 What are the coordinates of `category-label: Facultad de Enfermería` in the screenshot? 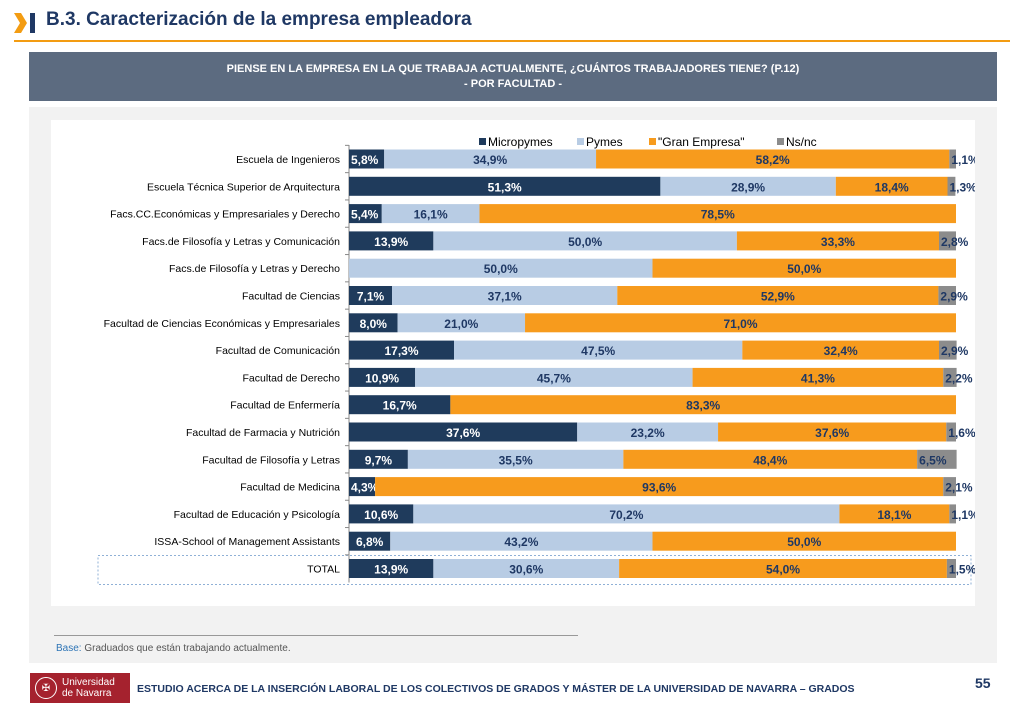 It's located at (285, 406).